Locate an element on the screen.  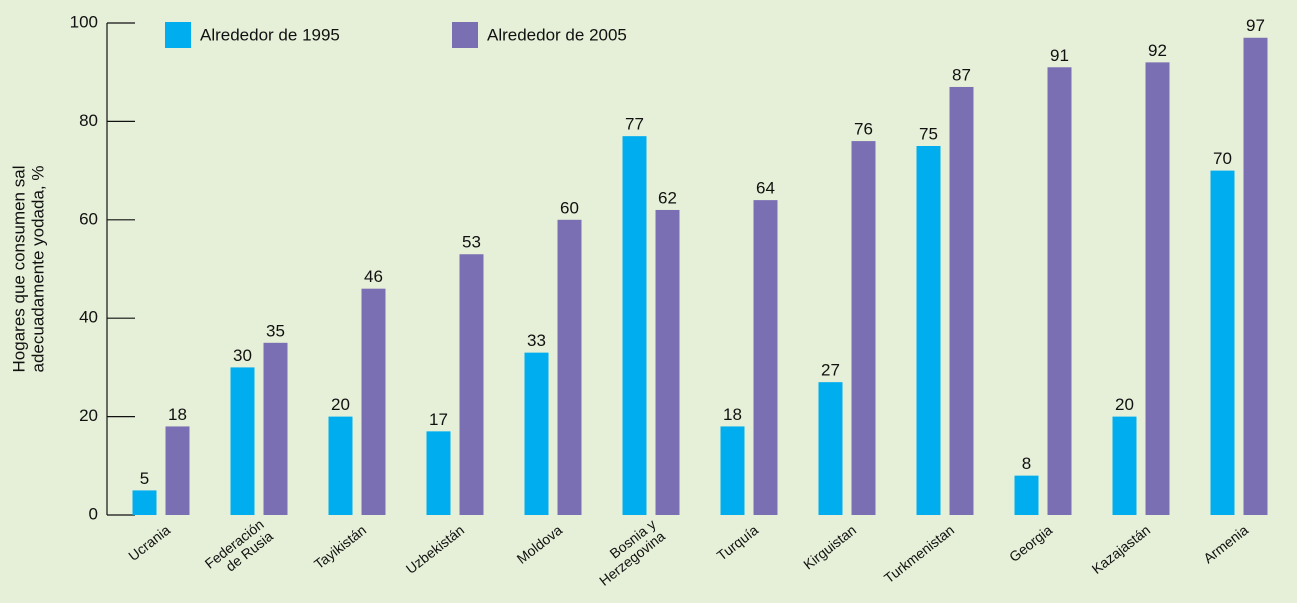
value-label: 17 is located at coordinates (438, 419).